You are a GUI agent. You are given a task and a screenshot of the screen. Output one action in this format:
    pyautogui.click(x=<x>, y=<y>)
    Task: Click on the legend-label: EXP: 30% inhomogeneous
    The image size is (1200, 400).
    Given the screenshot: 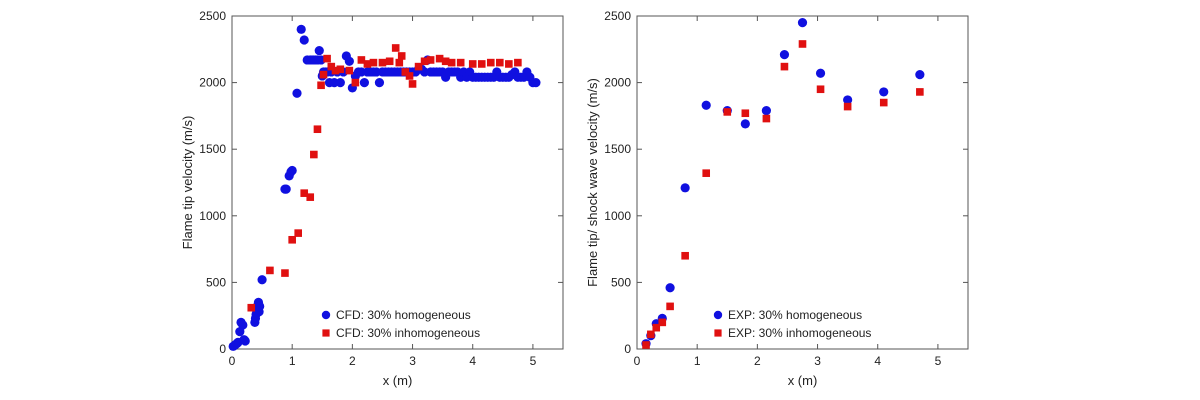 What is the action you would take?
    pyautogui.click(x=799, y=333)
    